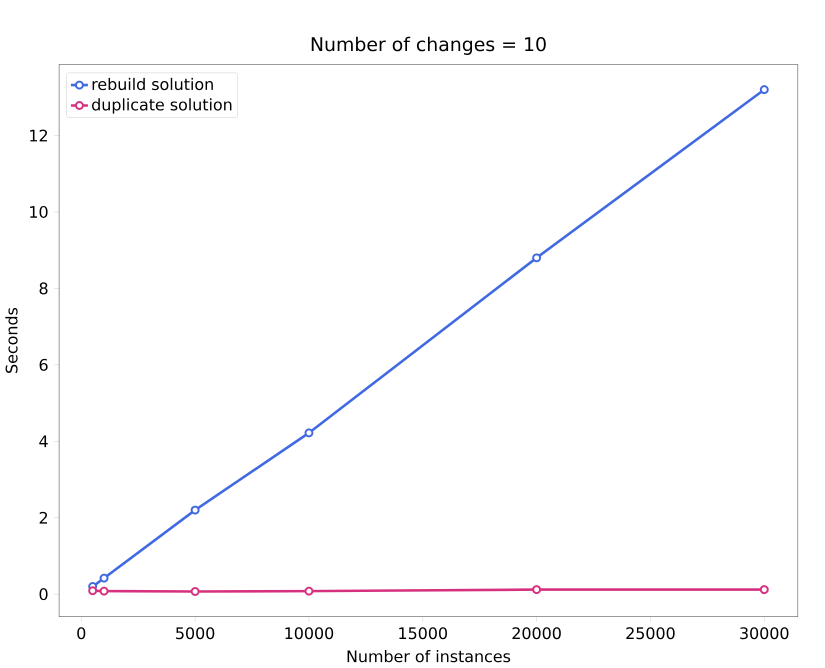  What do you see at coordinates (423, 633) in the screenshot?
I see `x-tick-label: 15000` at bounding box center [423, 633].